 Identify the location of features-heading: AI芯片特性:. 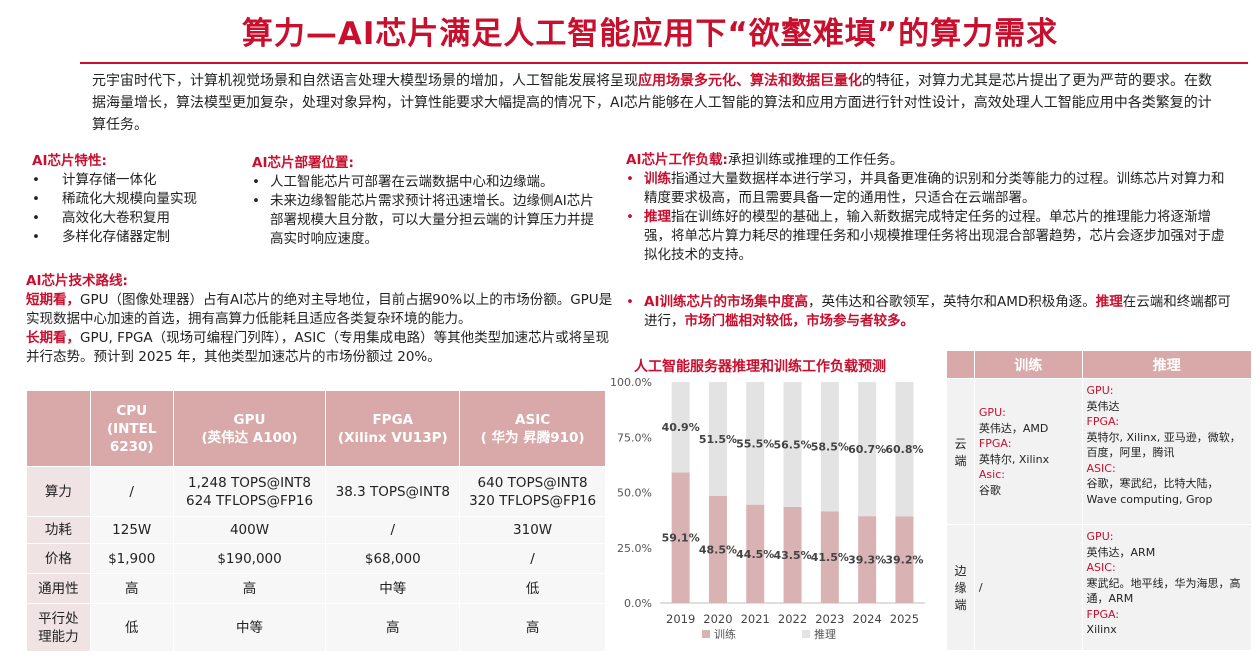
(69, 161).